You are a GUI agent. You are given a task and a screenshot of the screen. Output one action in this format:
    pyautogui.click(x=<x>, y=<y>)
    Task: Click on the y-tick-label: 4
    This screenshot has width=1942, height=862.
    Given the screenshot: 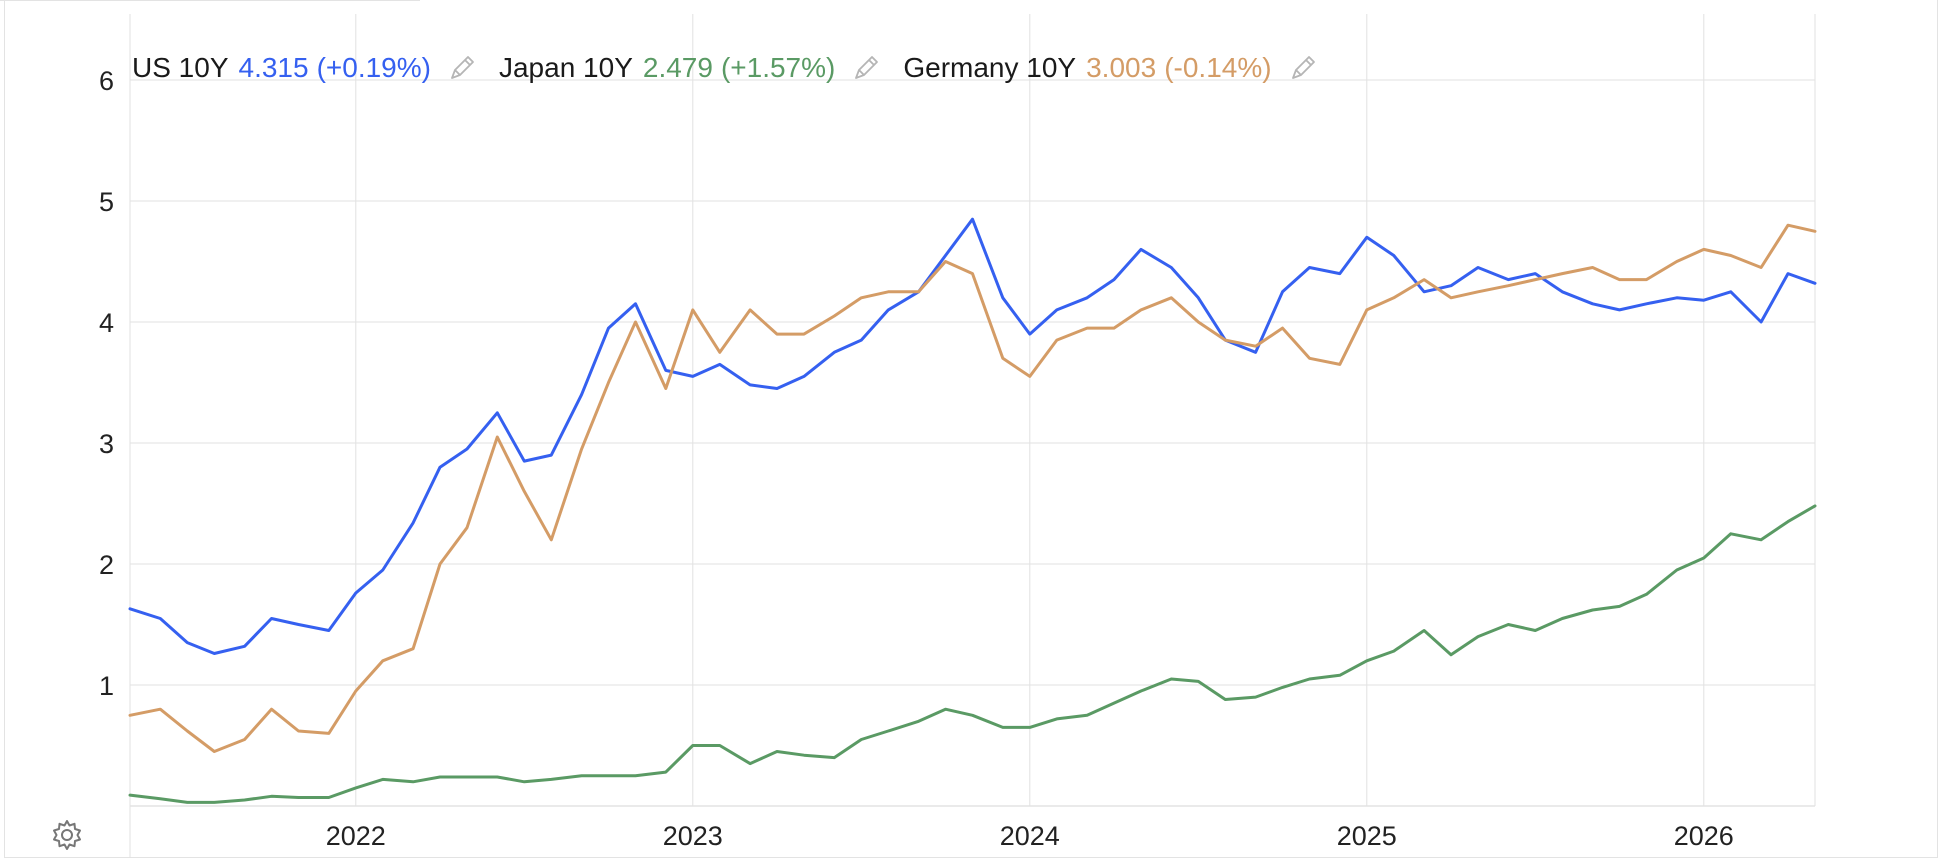 What is the action you would take?
    pyautogui.click(x=106, y=323)
    